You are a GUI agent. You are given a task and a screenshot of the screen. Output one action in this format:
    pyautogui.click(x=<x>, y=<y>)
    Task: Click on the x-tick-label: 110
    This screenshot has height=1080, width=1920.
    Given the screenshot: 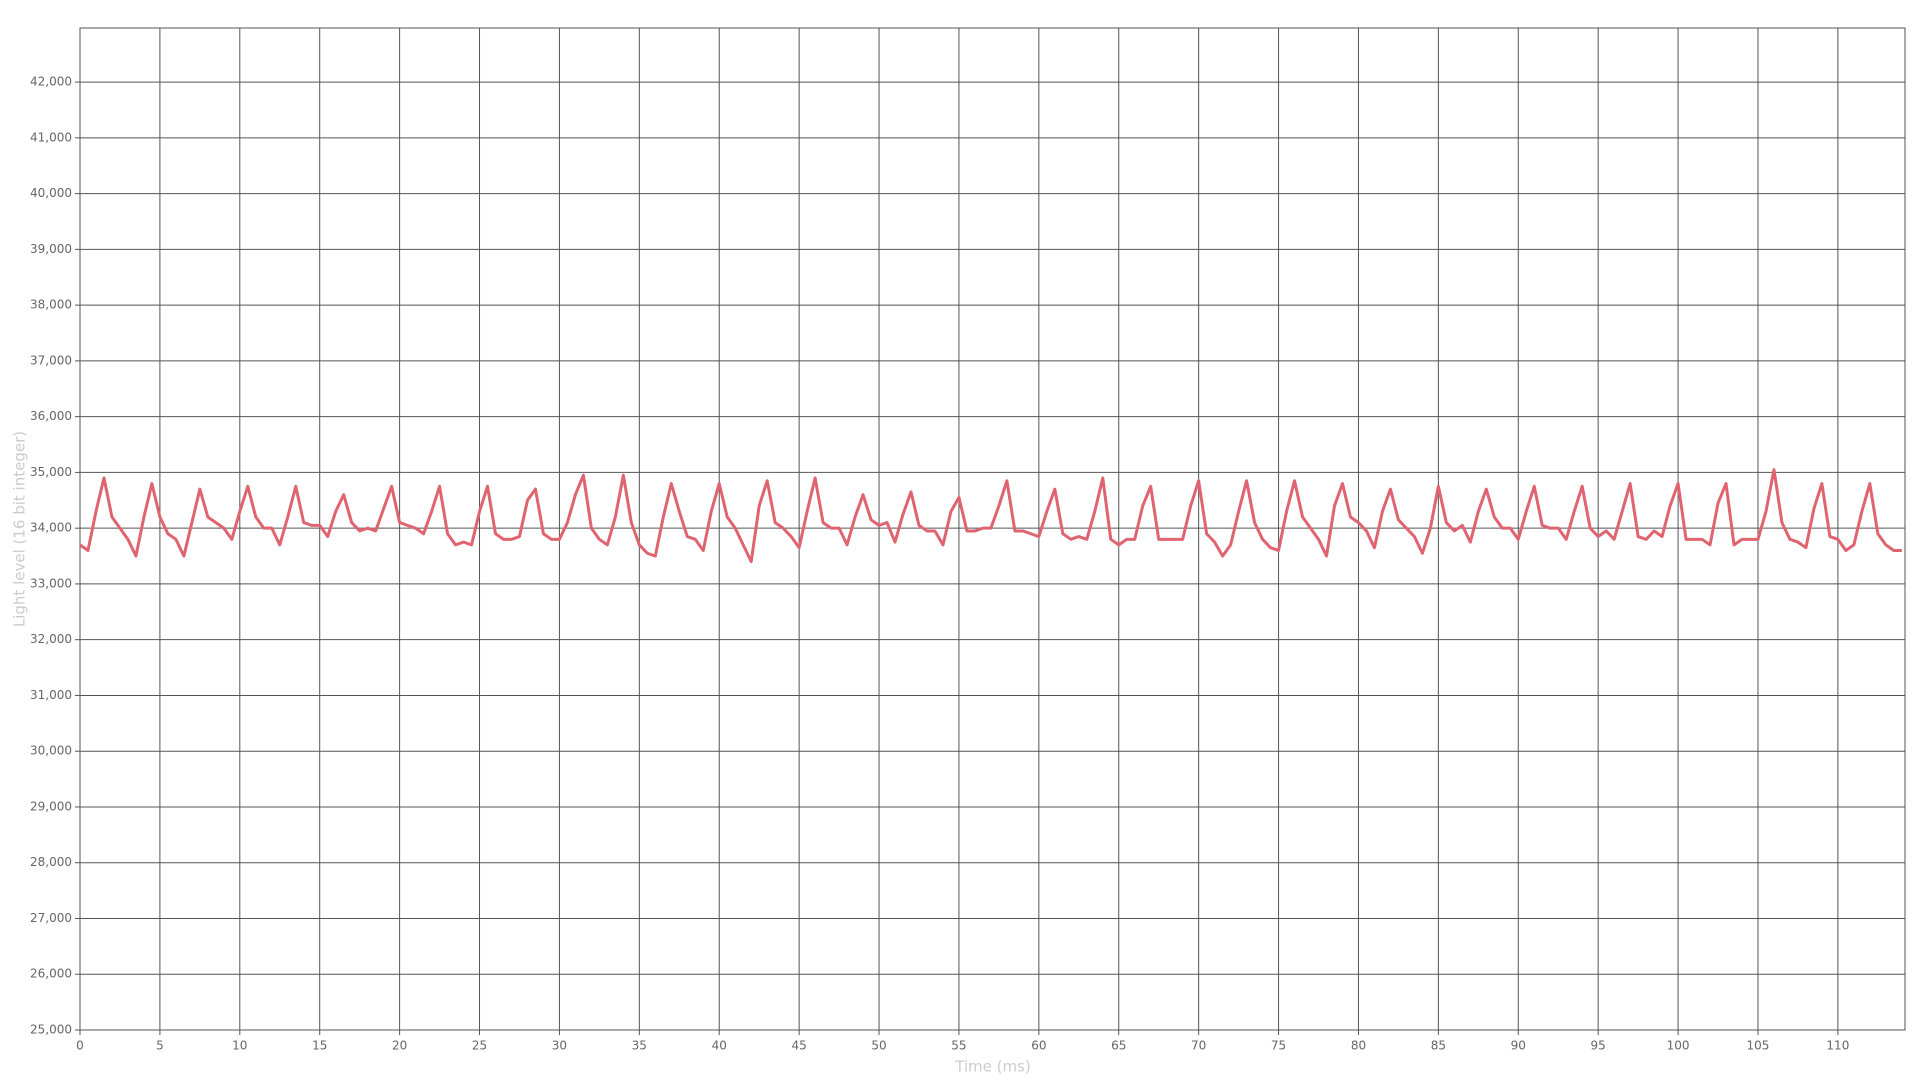 What is the action you would take?
    pyautogui.click(x=1837, y=1046)
    